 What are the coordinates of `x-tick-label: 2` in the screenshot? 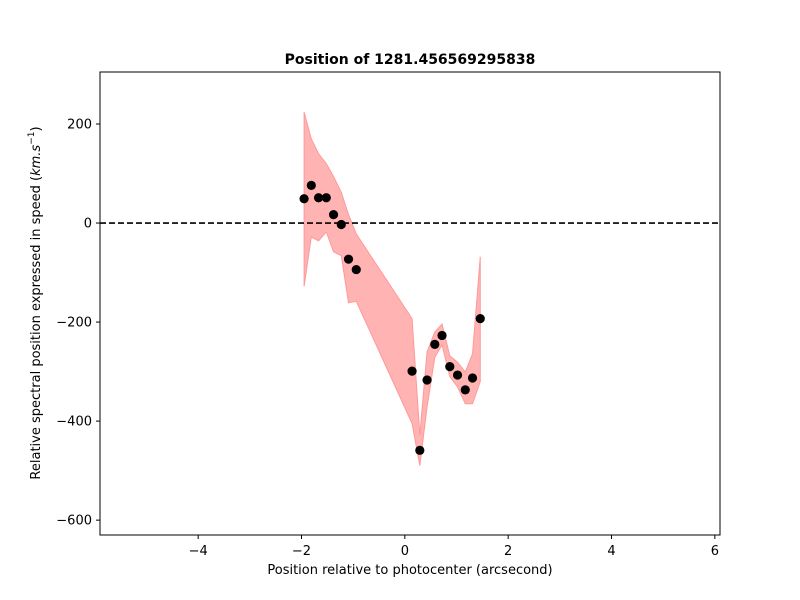 It's located at (508, 551).